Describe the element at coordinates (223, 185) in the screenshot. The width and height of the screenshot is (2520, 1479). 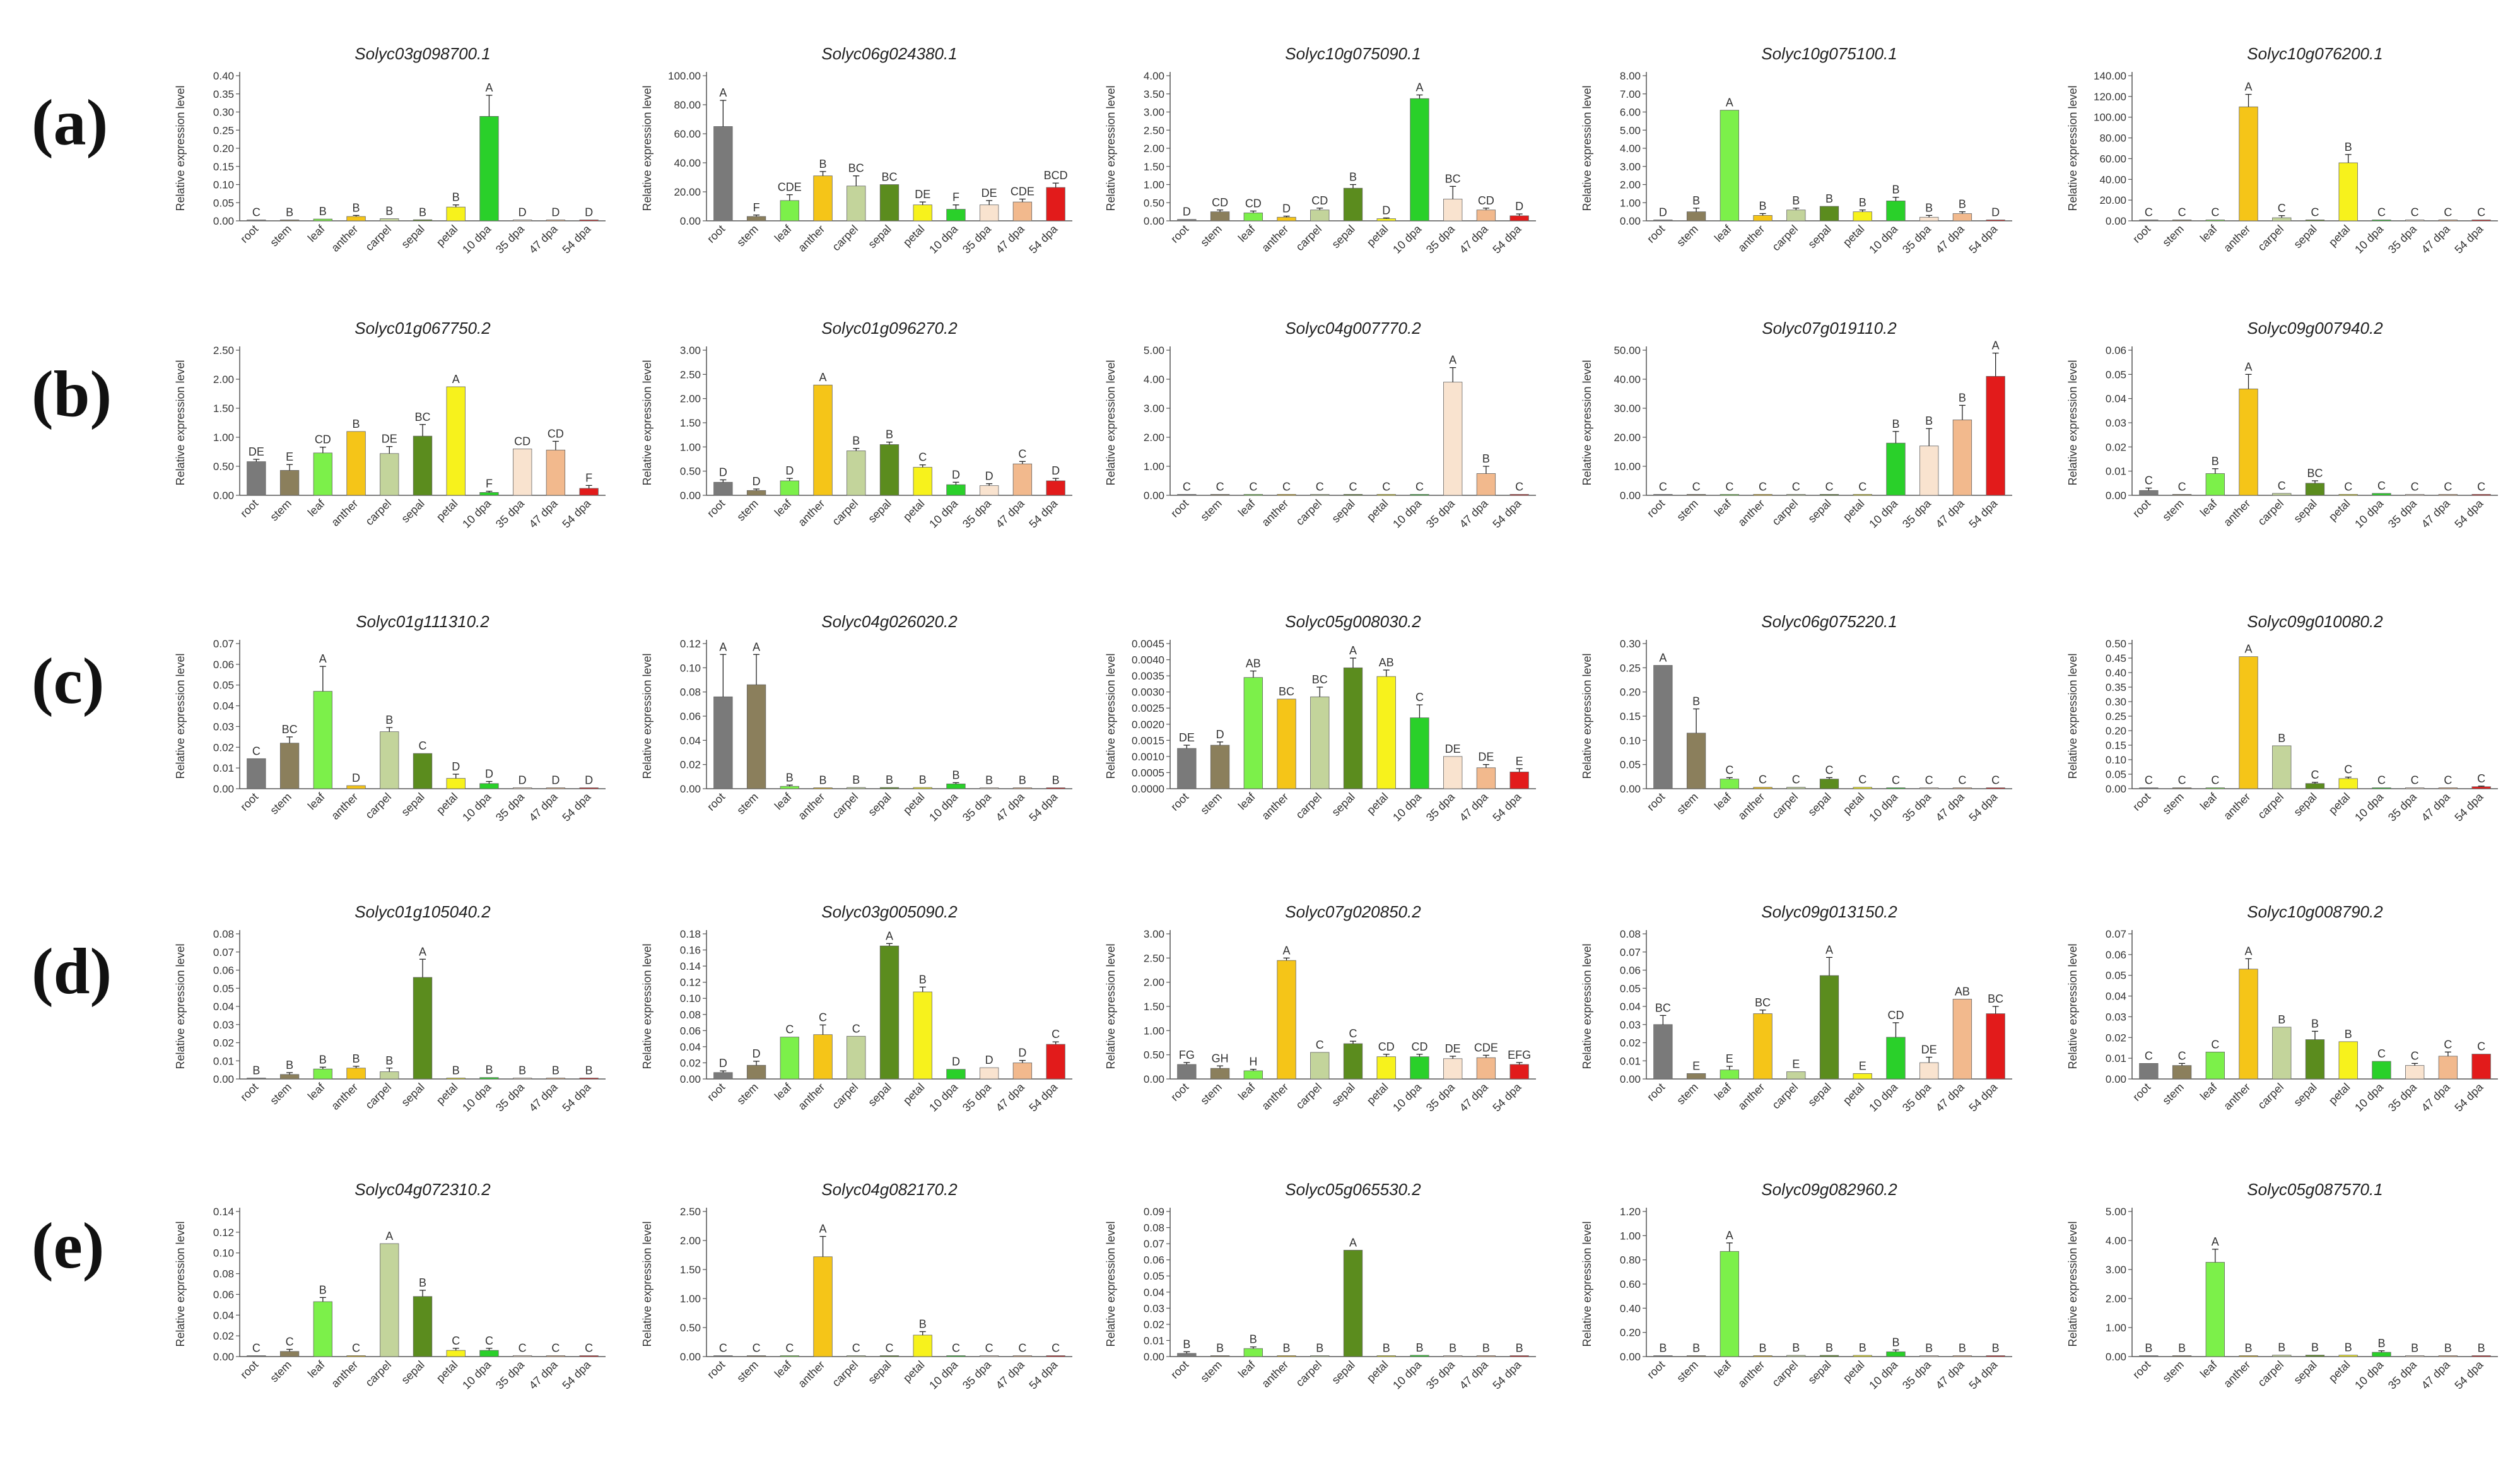
I see `y-tick-label: 0.10` at that location.